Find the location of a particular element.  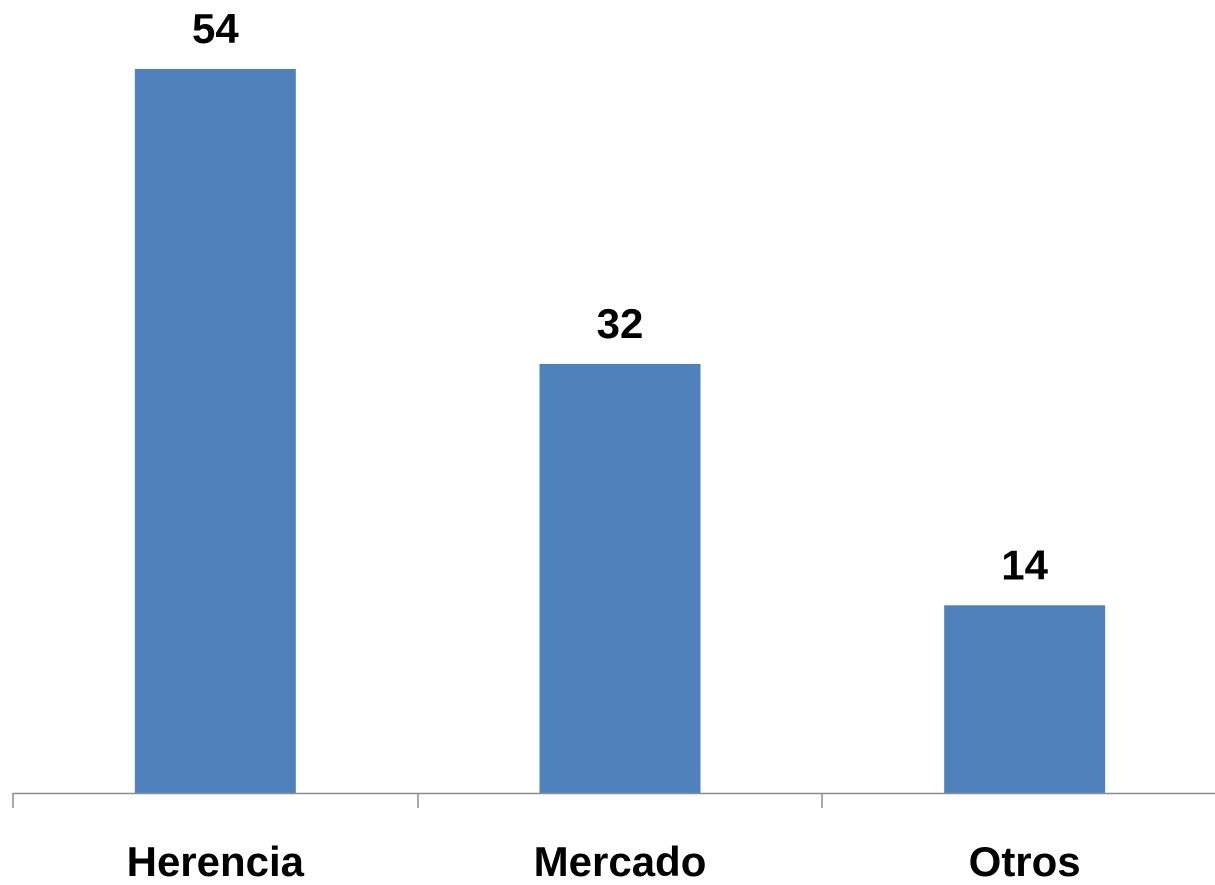

category-label: Mercado is located at coordinates (620, 861).